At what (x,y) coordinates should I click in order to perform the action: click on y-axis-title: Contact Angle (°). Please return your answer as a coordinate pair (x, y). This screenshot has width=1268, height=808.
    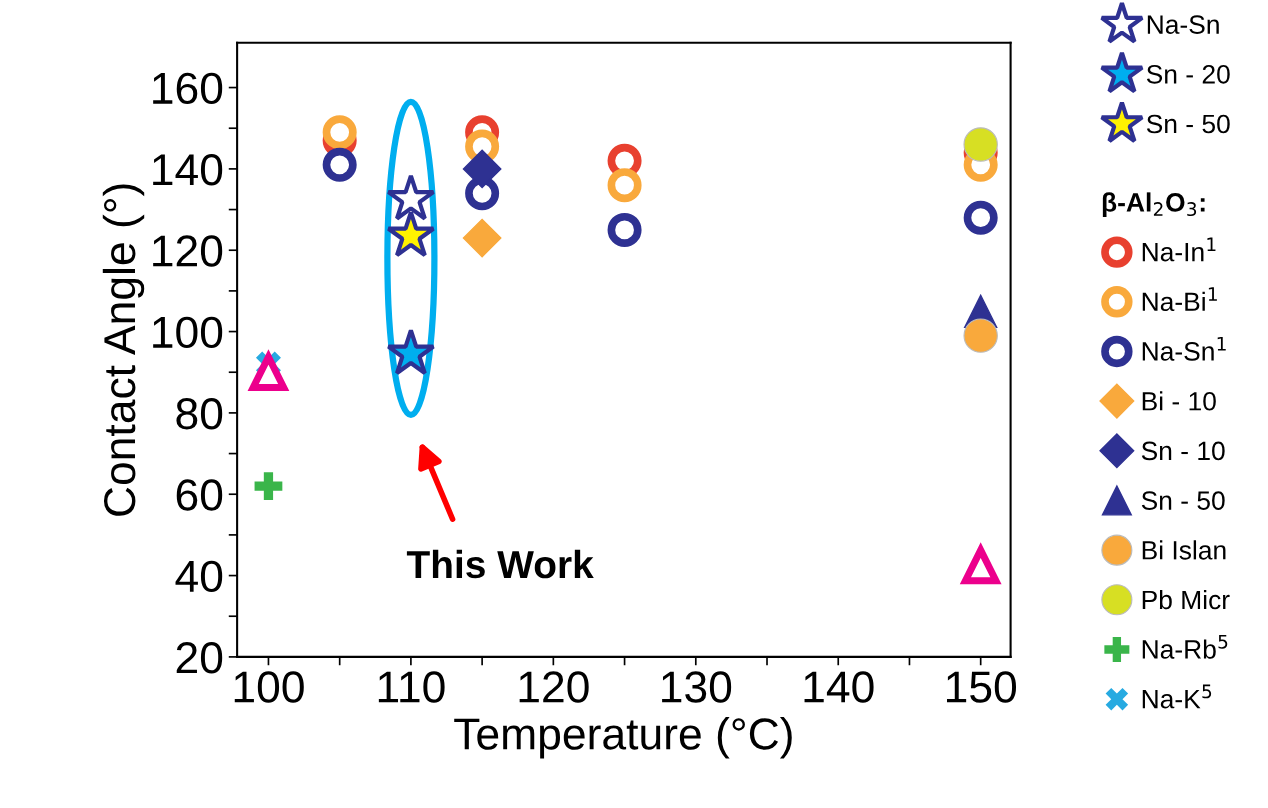
    Looking at the image, I should click on (123, 350).